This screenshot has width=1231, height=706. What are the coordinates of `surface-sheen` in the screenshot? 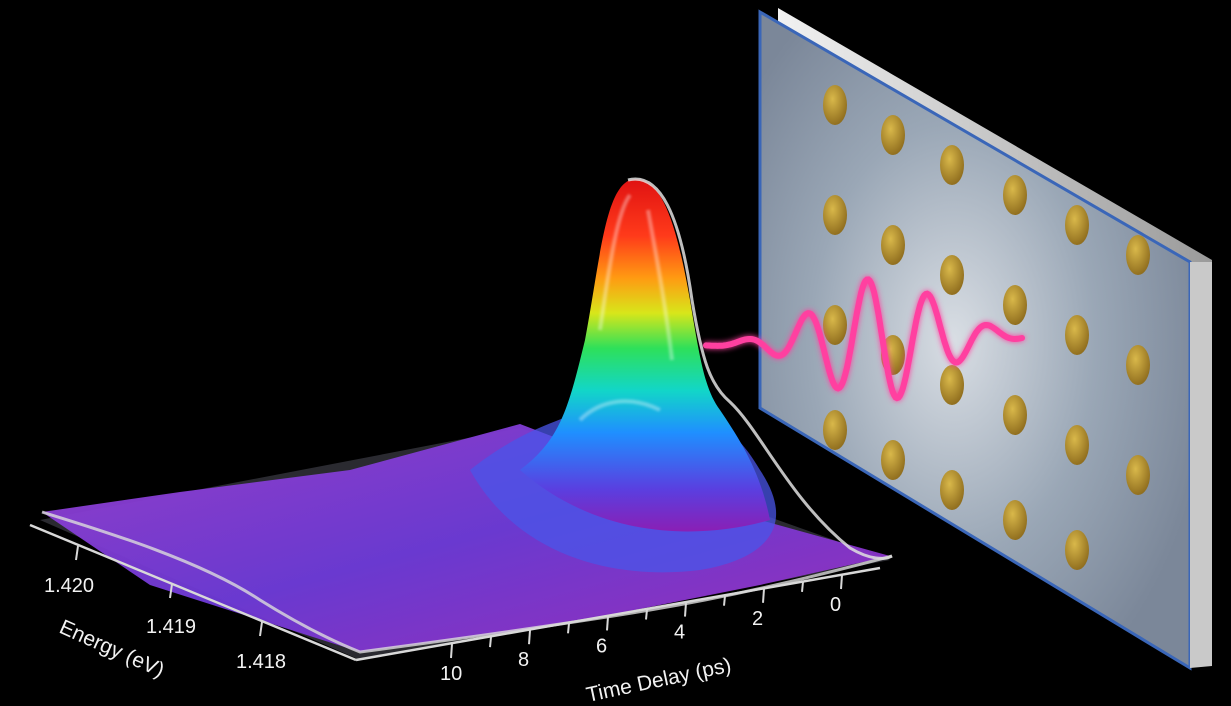 It's located at (626, 307).